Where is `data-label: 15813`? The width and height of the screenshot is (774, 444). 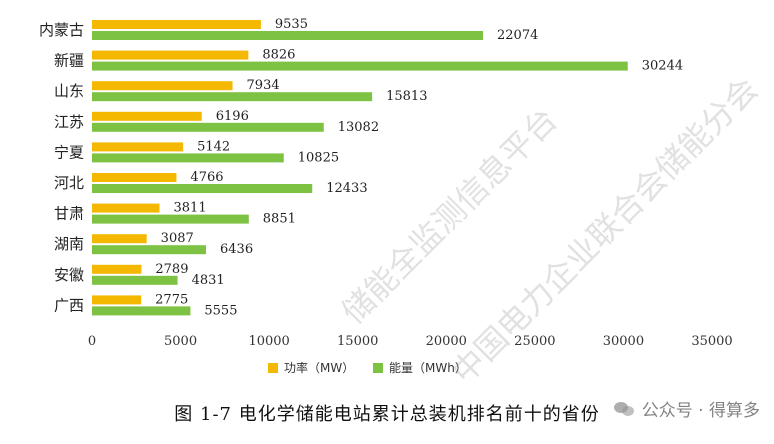
data-label: 15813 is located at coordinates (406, 96).